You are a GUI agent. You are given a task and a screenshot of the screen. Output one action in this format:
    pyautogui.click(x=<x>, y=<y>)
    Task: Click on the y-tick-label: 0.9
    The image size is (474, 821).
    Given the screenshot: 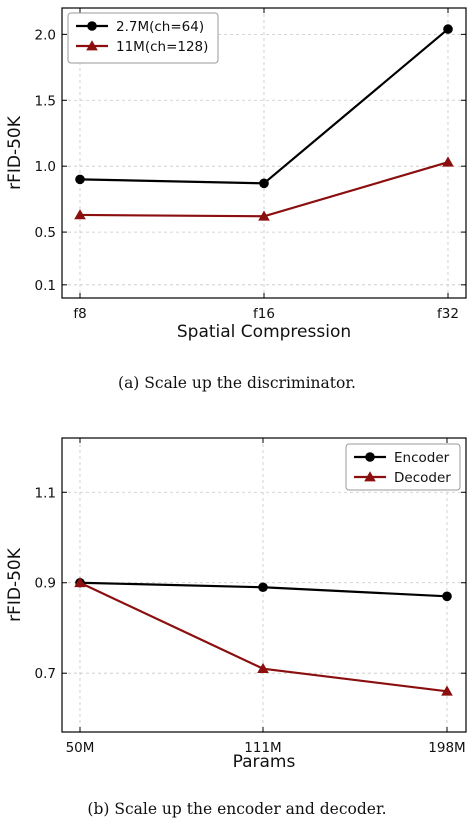 What is the action you would take?
    pyautogui.click(x=45, y=584)
    